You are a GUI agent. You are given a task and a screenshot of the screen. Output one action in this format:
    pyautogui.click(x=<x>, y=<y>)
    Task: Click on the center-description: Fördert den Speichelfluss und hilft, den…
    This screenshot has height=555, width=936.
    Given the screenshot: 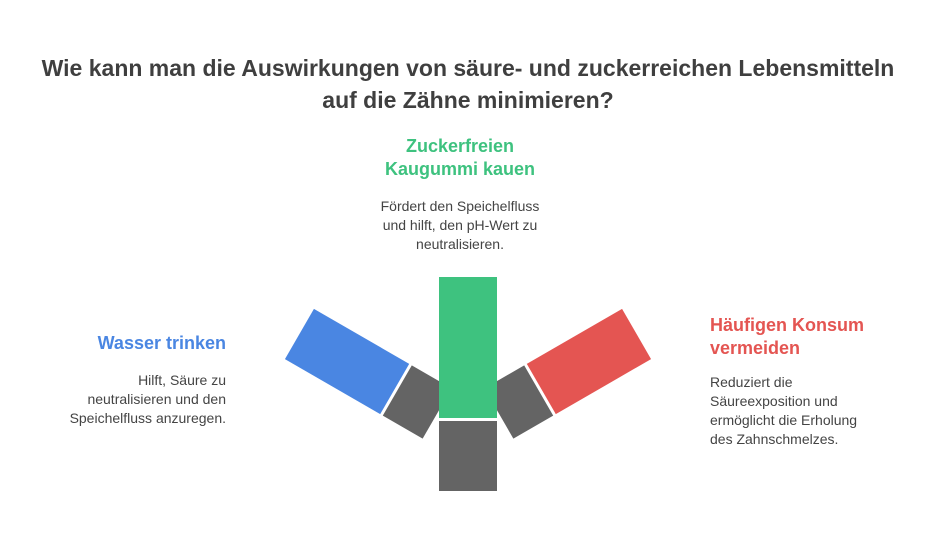 What is the action you would take?
    pyautogui.click(x=460, y=225)
    